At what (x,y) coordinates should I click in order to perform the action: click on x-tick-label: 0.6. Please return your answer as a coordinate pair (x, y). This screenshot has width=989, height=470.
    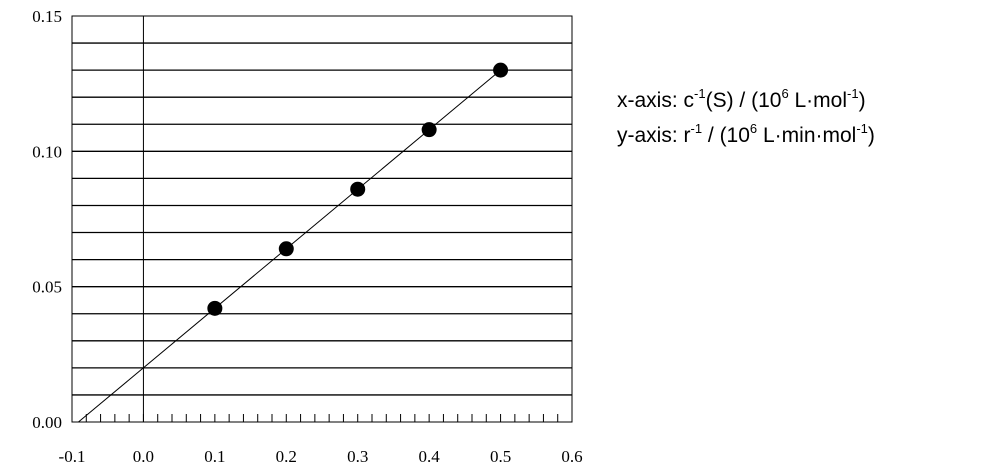
    Looking at the image, I should click on (571, 456).